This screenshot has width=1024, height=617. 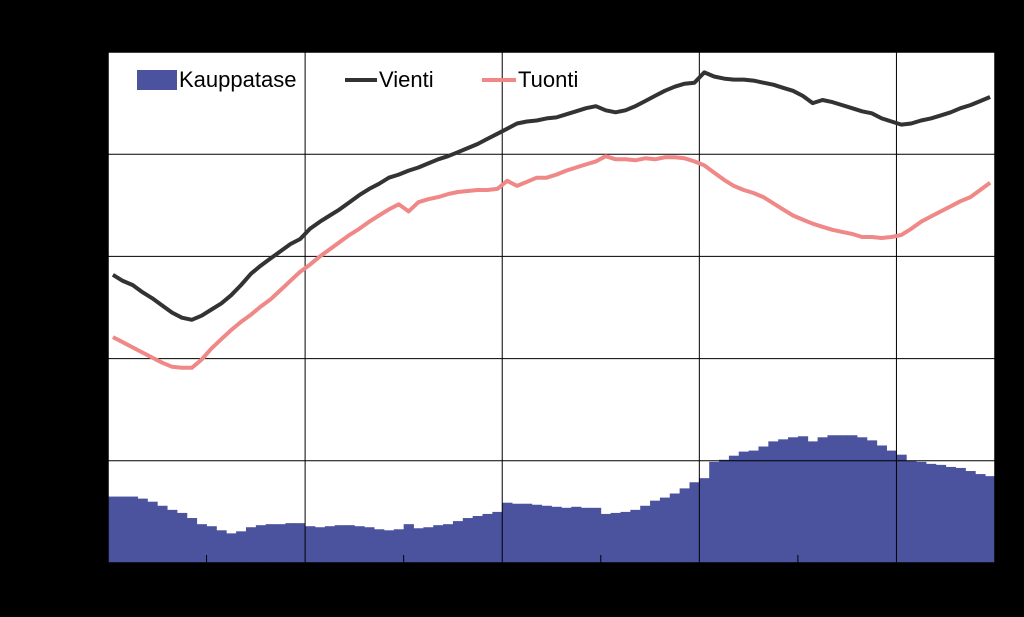 What do you see at coordinates (88, 357) in the screenshot?
I see `y-tick-label: 20` at bounding box center [88, 357].